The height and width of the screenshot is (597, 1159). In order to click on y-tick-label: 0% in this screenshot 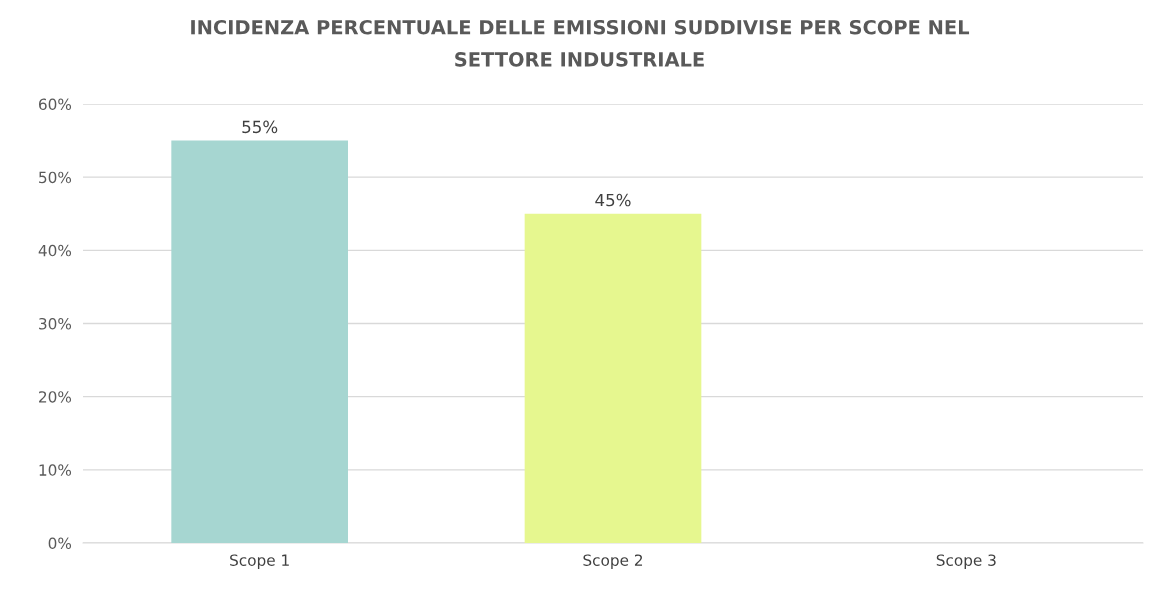, I will do `click(60, 543)`.